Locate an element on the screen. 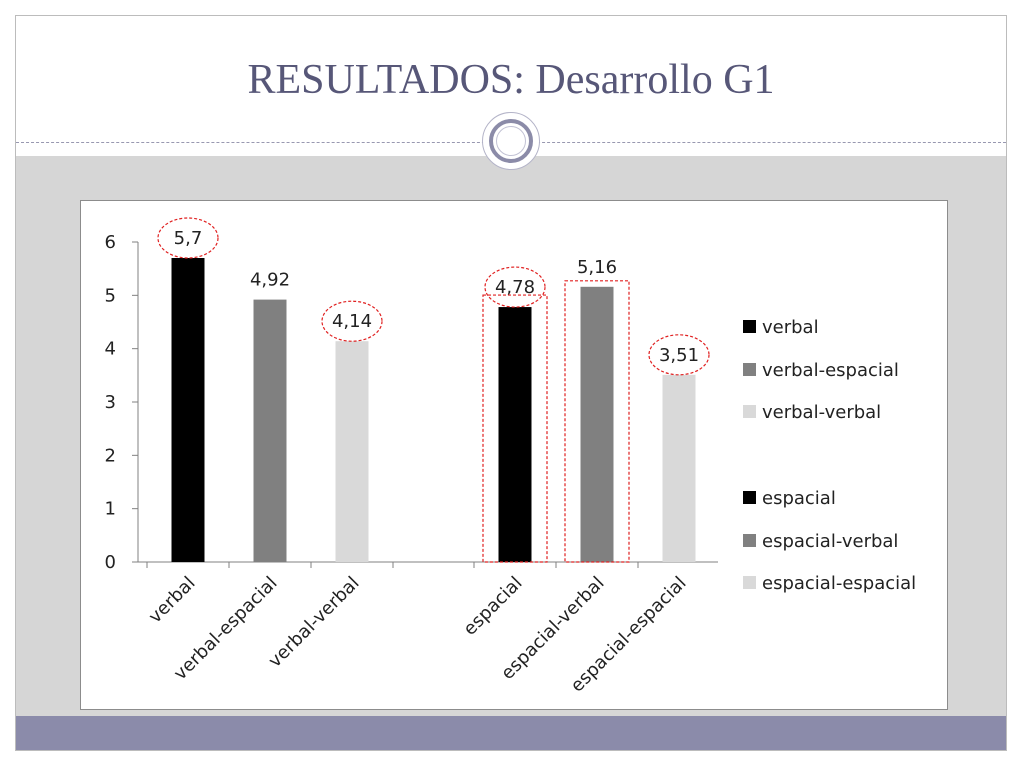  legend-swatch-verbal-espacial is located at coordinates (749, 369).